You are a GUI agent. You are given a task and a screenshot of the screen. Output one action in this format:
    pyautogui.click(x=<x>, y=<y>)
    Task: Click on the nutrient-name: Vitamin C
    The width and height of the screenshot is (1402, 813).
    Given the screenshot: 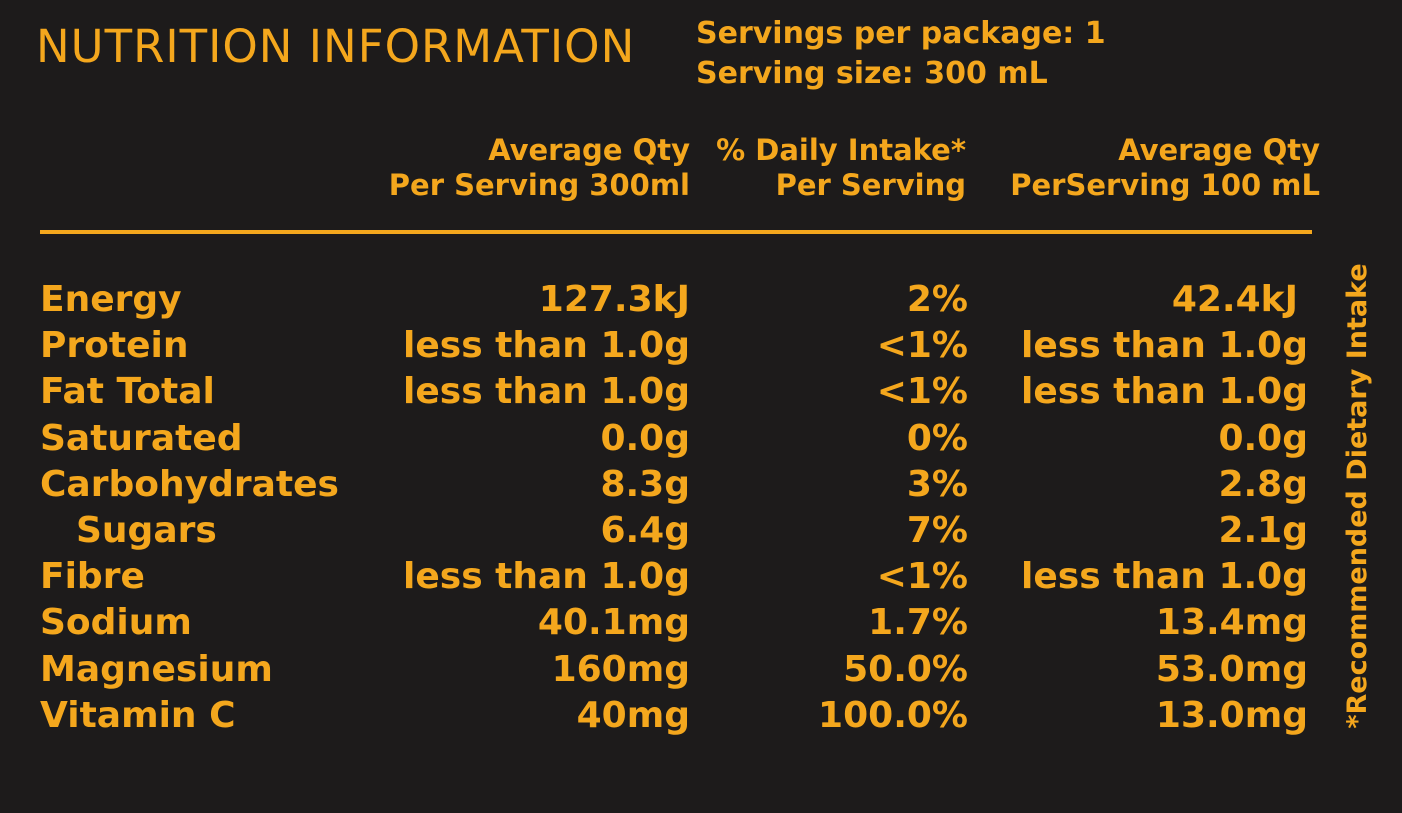 What is the action you would take?
    pyautogui.click(x=138, y=715)
    